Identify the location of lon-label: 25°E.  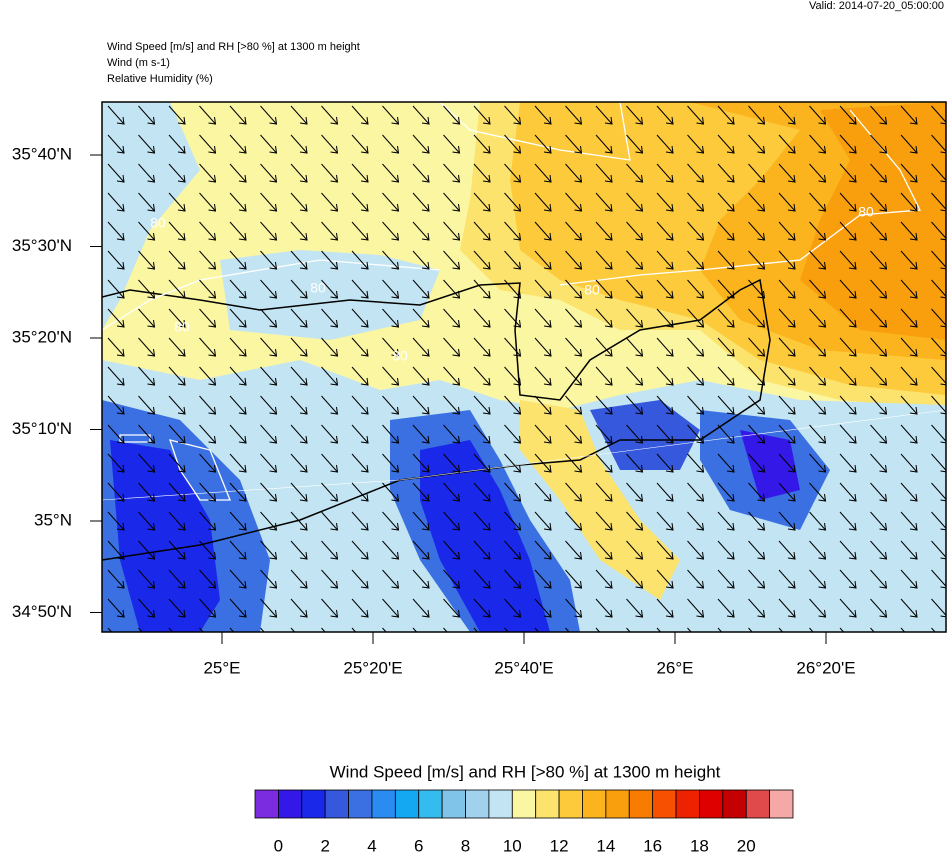
(221, 667).